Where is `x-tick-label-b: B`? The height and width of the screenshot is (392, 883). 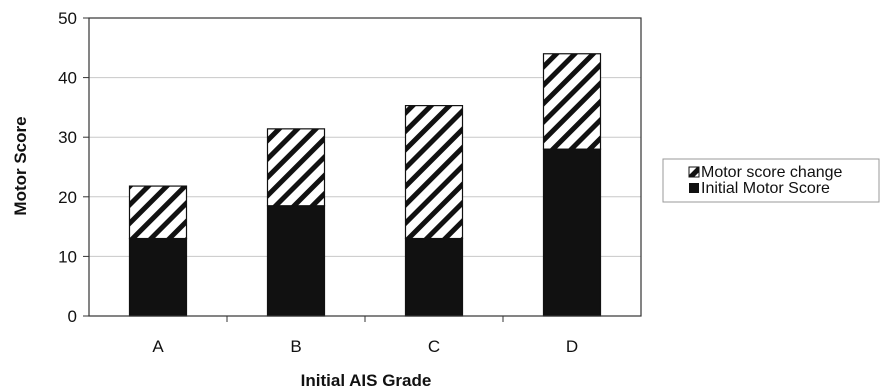 x-tick-label-b: B is located at coordinates (295, 346).